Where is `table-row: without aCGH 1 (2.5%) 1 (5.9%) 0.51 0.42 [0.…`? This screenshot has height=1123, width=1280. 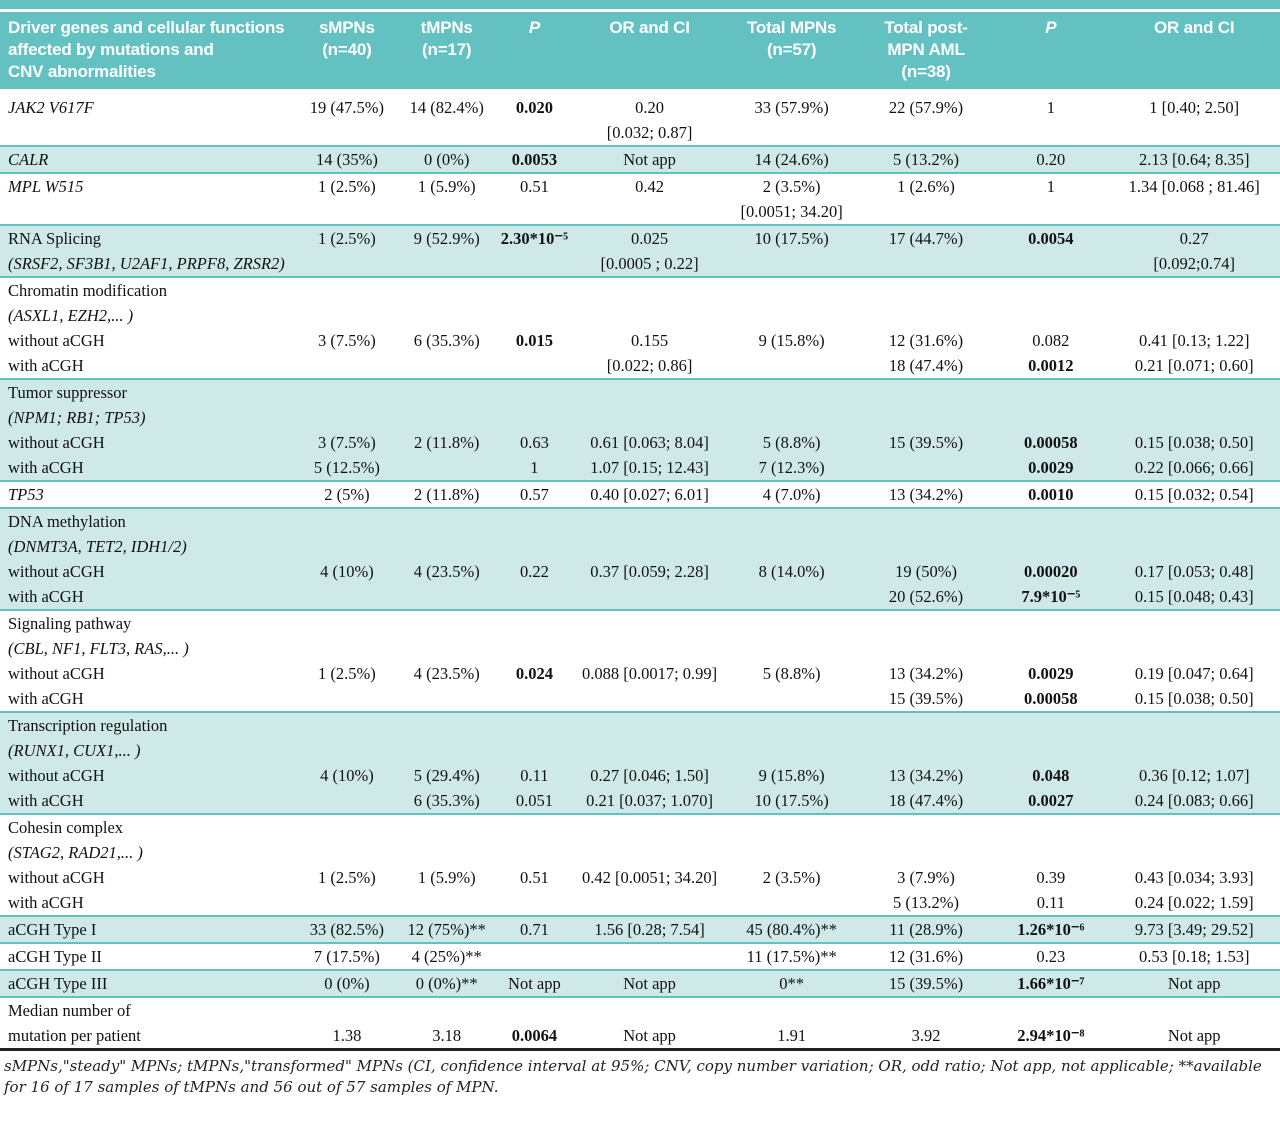
table-row: without aCGH 1 (2.5%) 1 (5.9%) 0.51 0.42 [0.… is located at coordinates (640, 877).